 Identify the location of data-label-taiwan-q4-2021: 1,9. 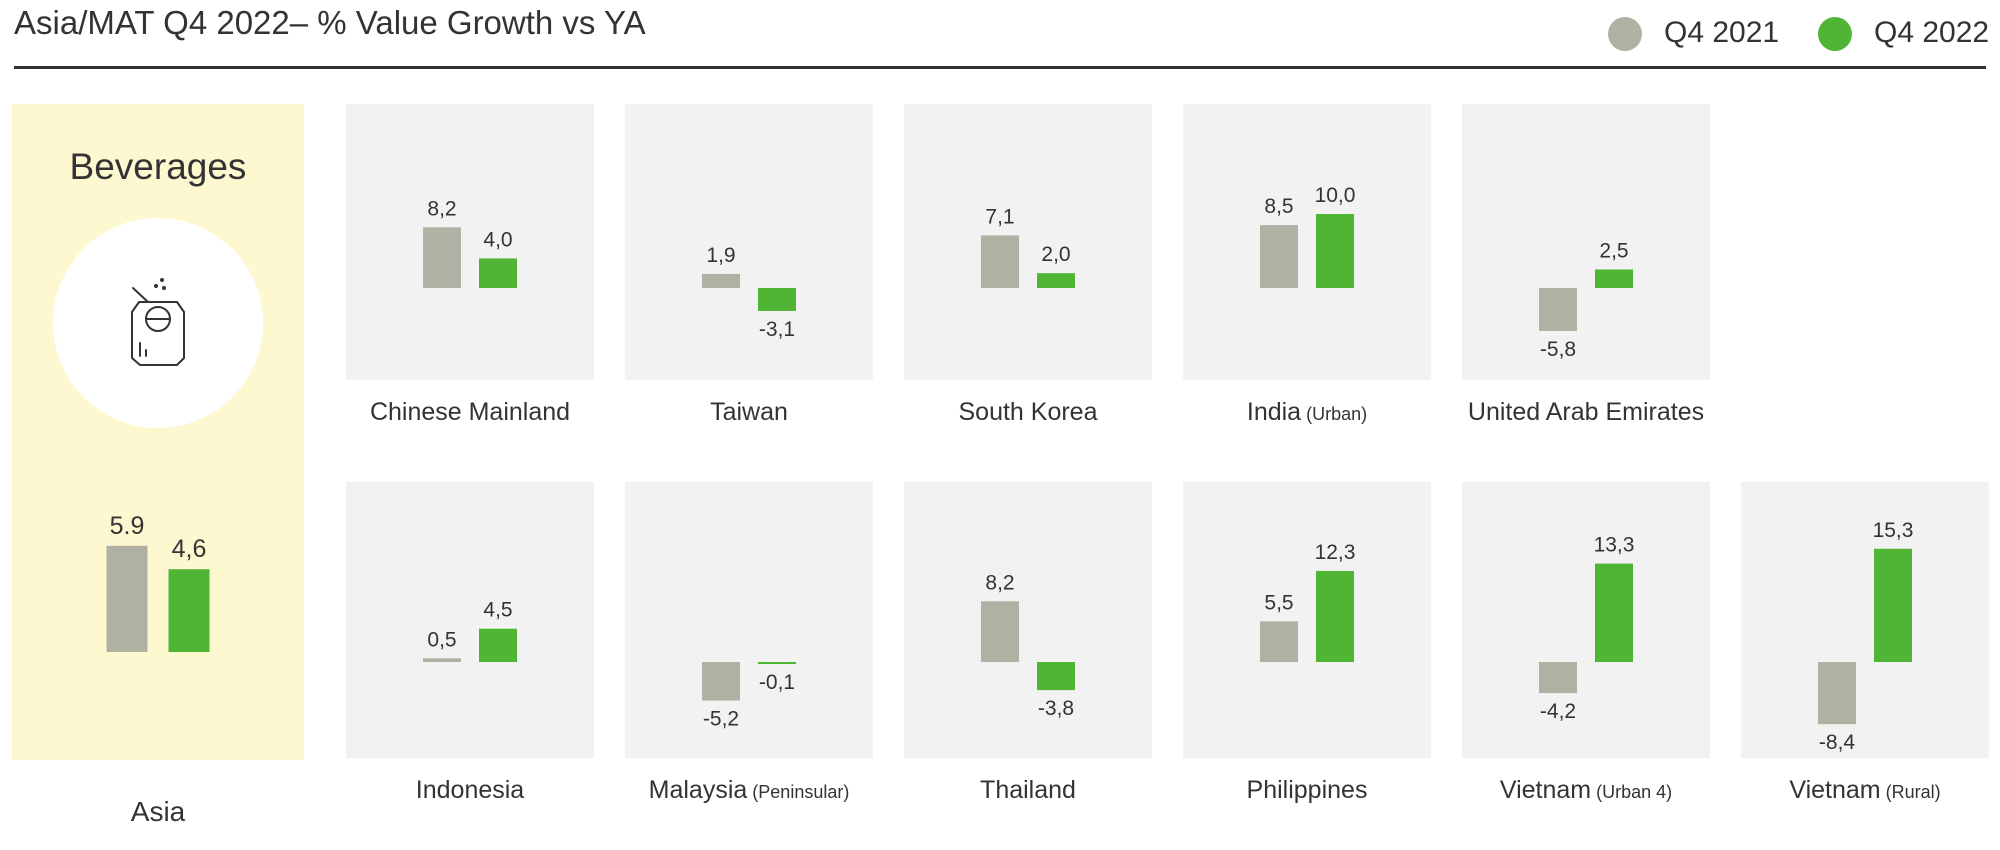
(720, 255).